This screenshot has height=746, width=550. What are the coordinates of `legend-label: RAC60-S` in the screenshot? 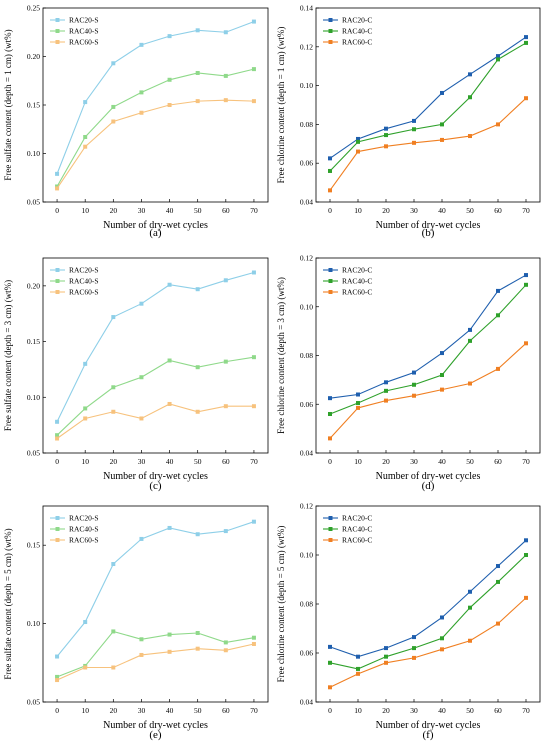 It's located at (84, 42).